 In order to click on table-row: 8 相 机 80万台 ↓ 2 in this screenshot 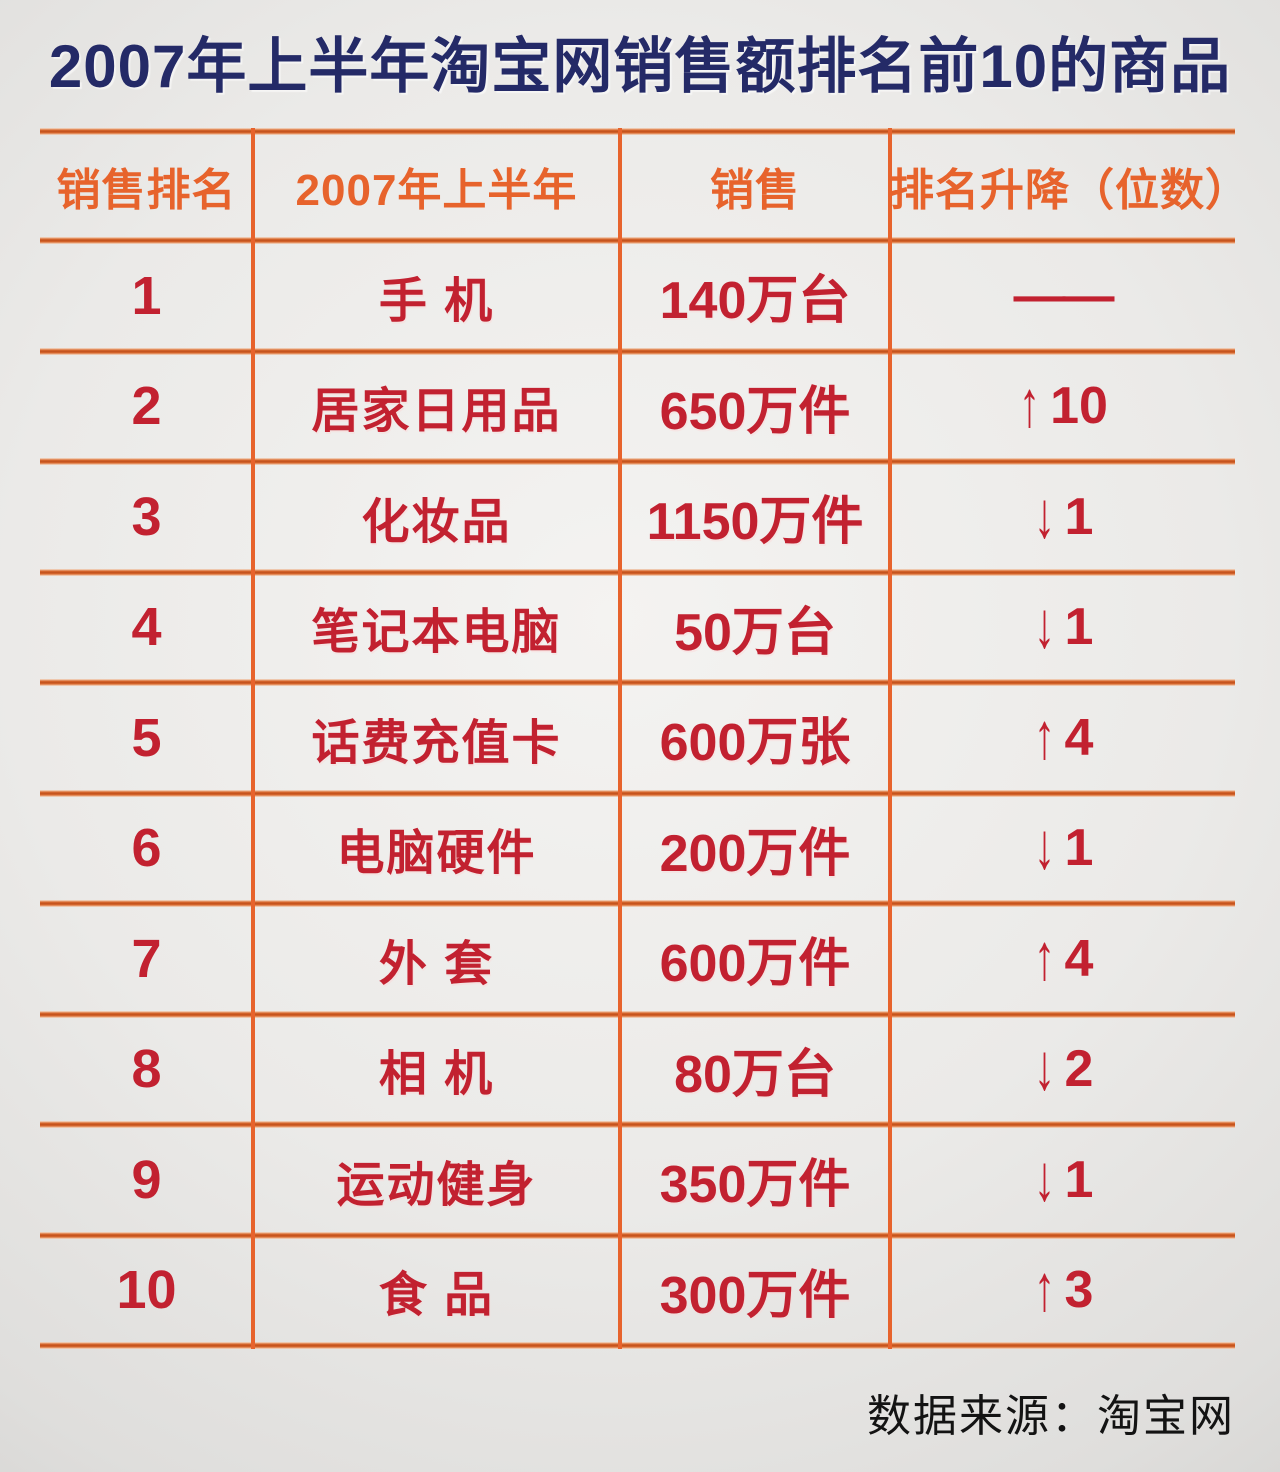, I will do `click(637, 1070)`.